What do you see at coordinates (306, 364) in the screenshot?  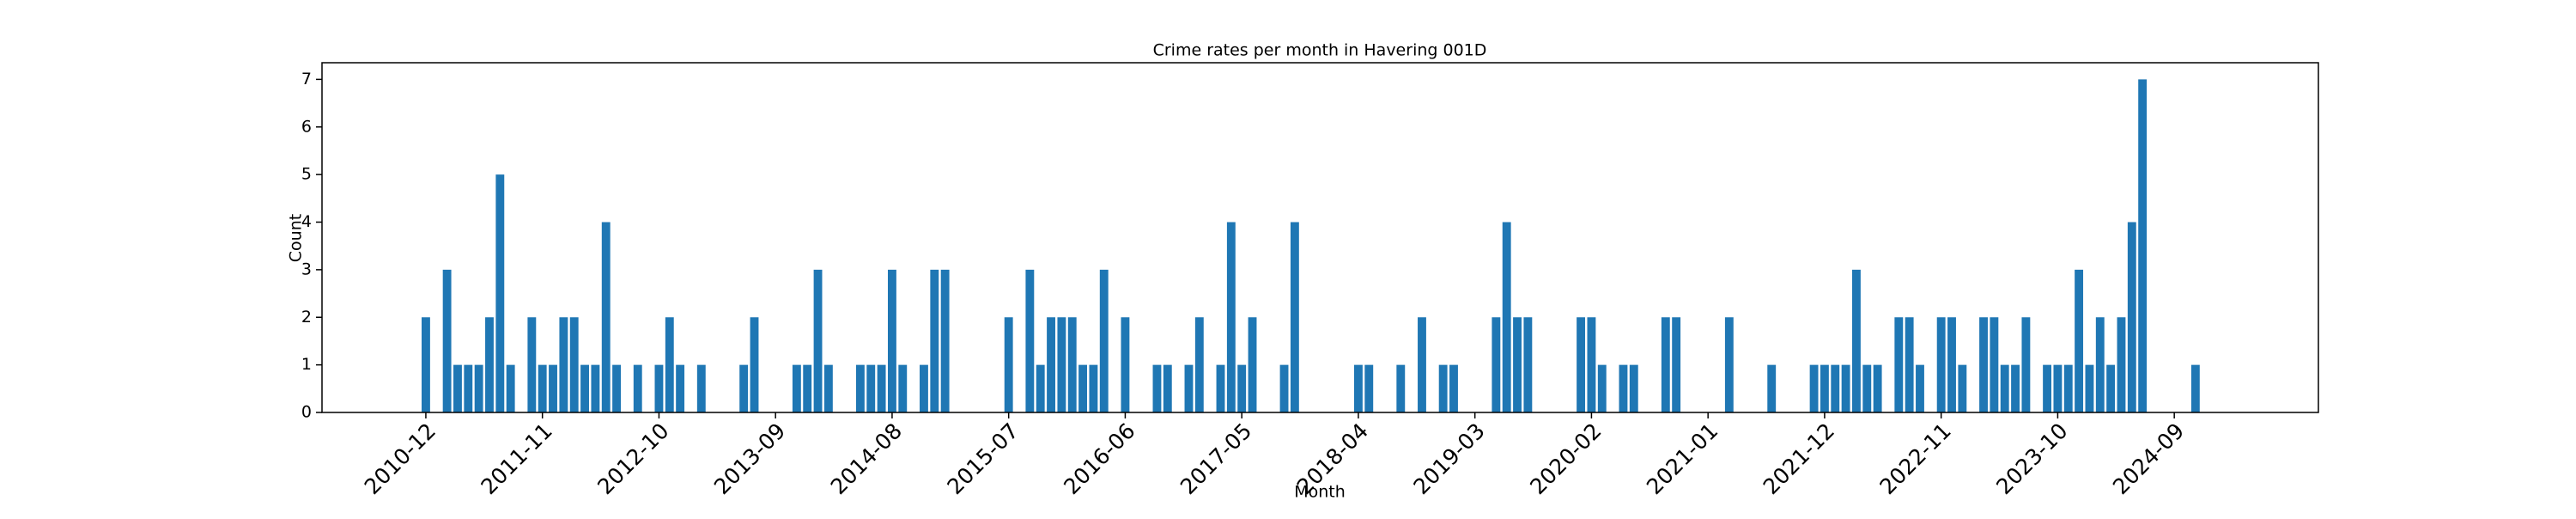 I see `y-tick-label: 1` at bounding box center [306, 364].